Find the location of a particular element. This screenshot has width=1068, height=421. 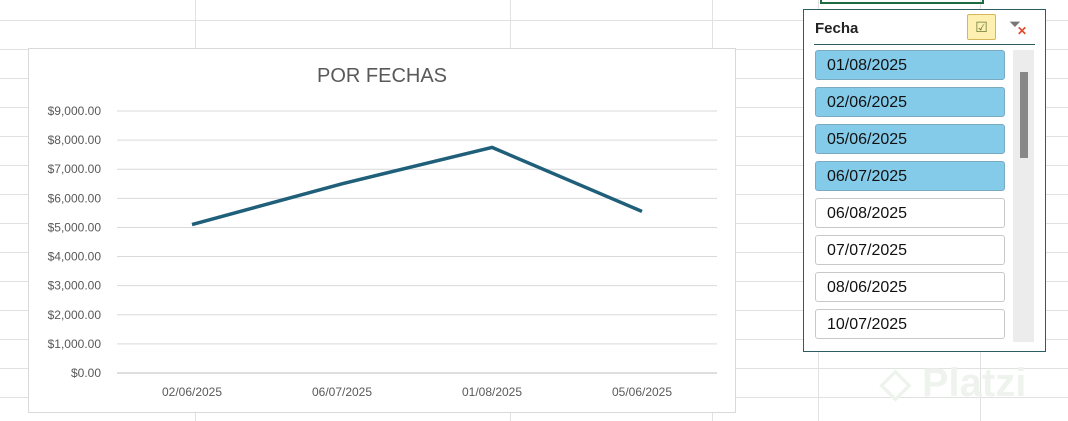

x-tick-label: 06/07/2025 is located at coordinates (342, 392).